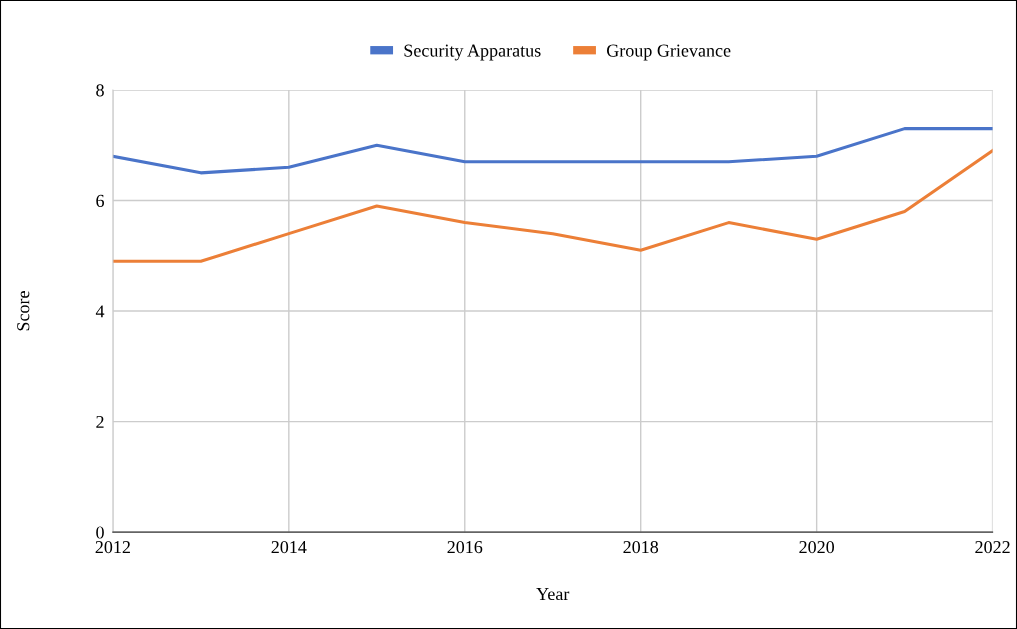 The image size is (1017, 629). Describe the element at coordinates (100, 311) in the screenshot. I see `y-tick-label: 4` at that location.